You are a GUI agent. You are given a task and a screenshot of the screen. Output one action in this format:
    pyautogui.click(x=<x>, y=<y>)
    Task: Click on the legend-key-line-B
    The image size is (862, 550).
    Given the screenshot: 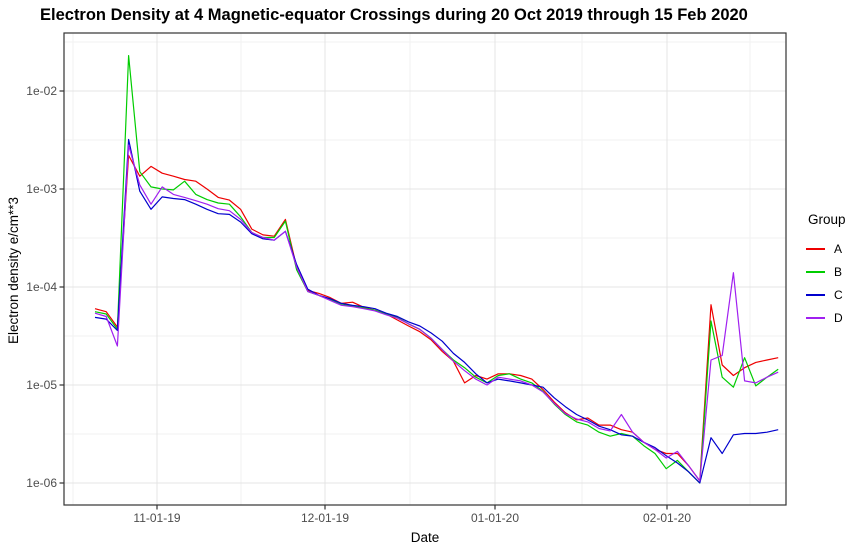 What is the action you would take?
    pyautogui.click(x=815, y=271)
    